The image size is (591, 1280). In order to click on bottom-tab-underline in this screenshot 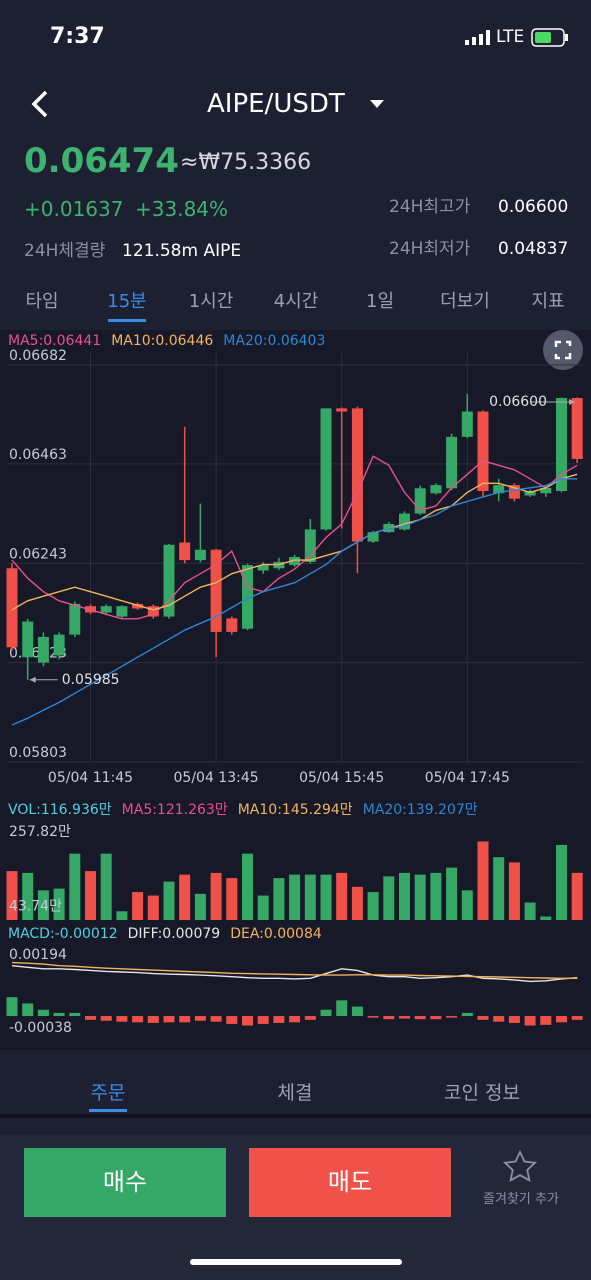, I will do `click(108, 1110)`.